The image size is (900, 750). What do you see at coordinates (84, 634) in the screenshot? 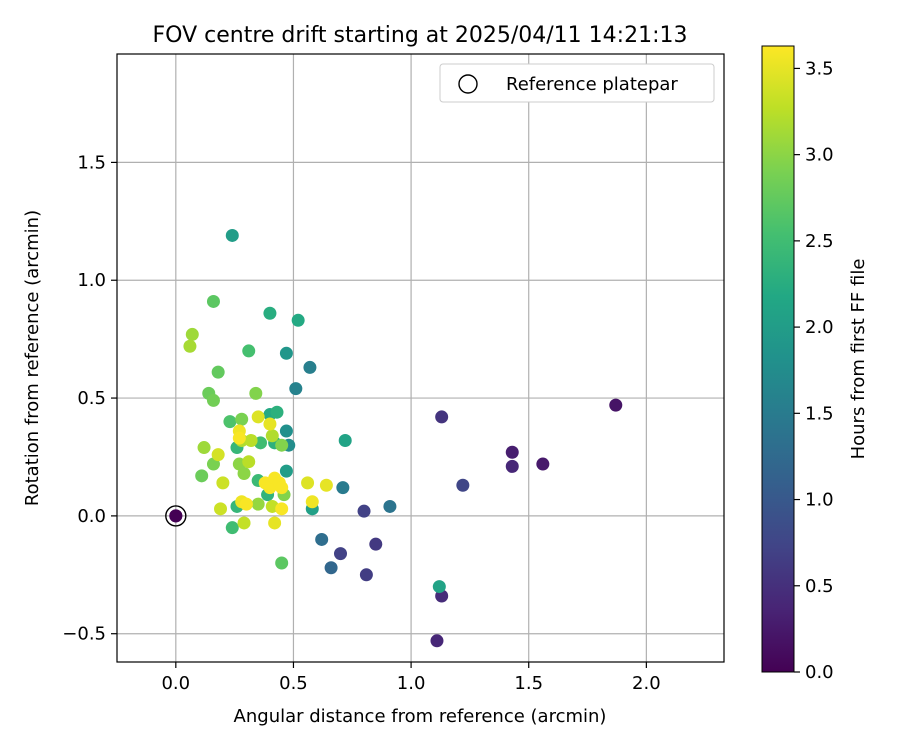
I see `y-tick-label: −0.5` at bounding box center [84, 634].